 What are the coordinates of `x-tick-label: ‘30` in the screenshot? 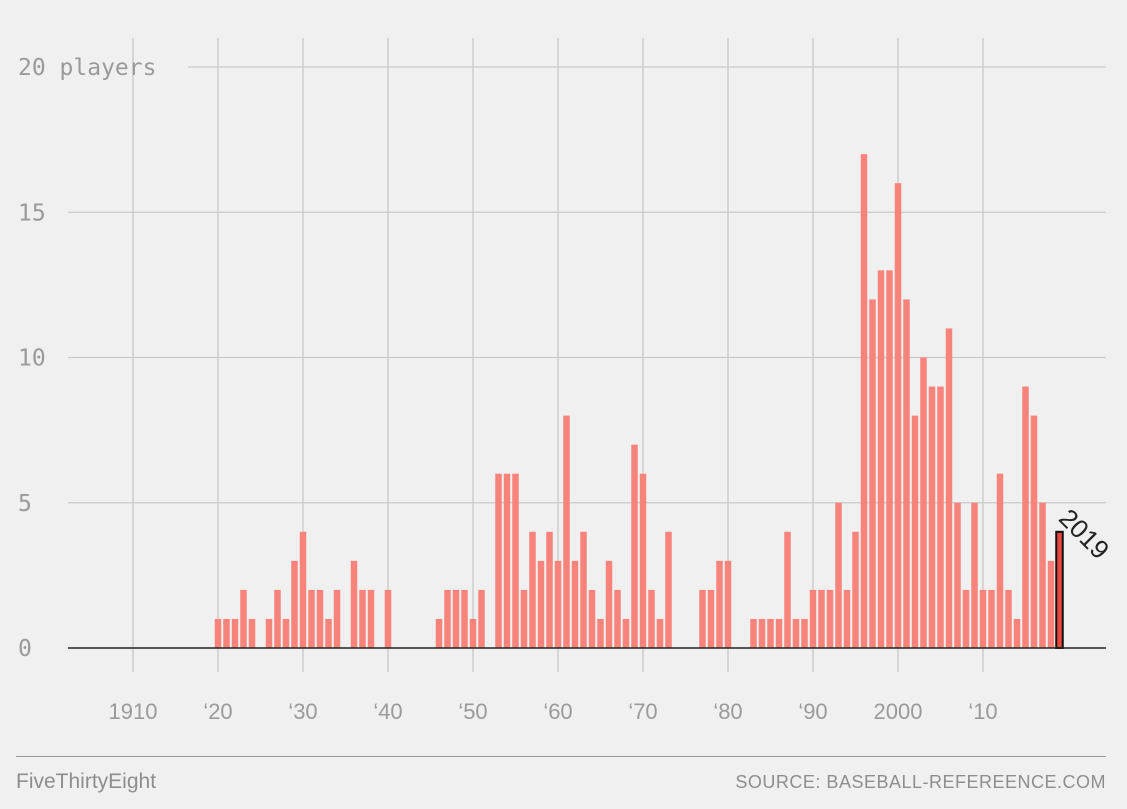 It's located at (302, 711).